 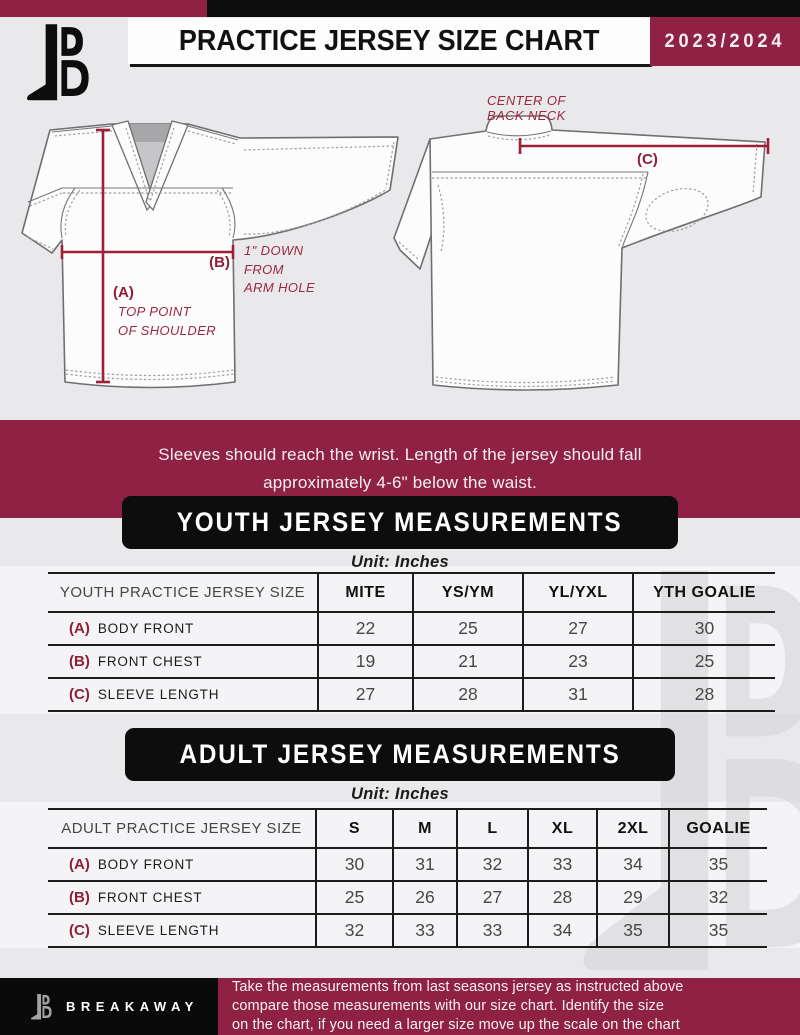 I want to click on youth-section: YOUTH JERSEY MEASUREMENTS, so click(x=400, y=522).